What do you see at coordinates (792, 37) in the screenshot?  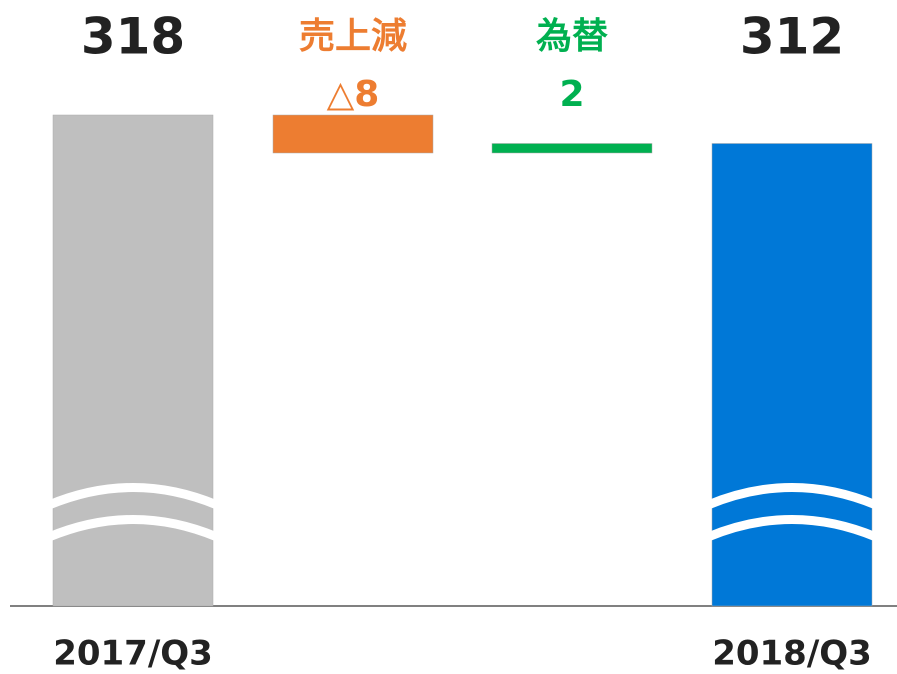 I see `value-label: 312` at bounding box center [792, 37].